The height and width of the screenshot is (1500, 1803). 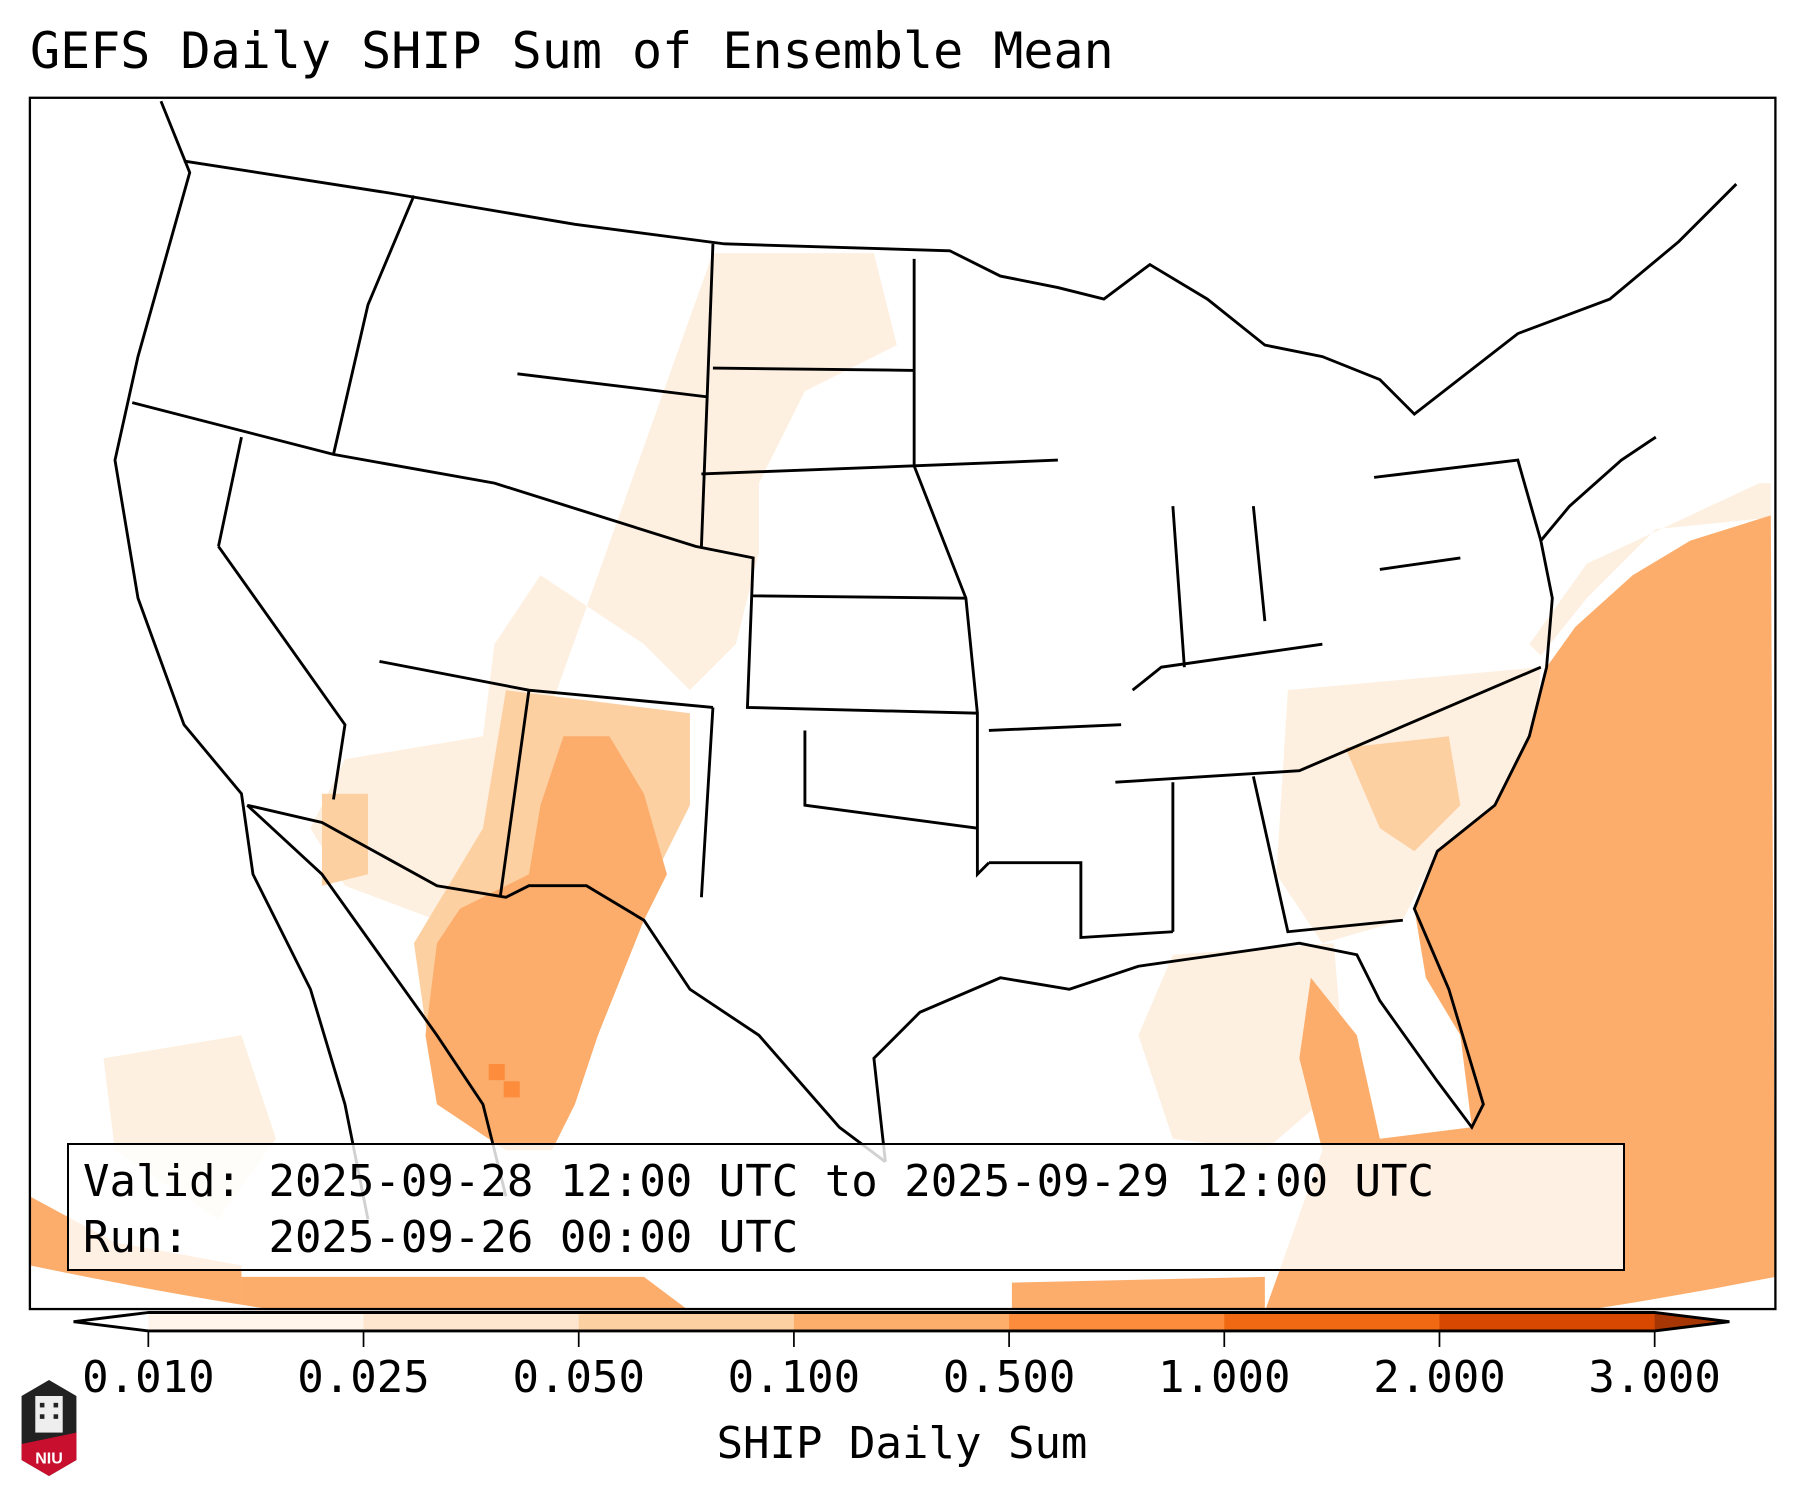 What do you see at coordinates (148, 1377) in the screenshot?
I see `colorbar-tick-label: 0.010` at bounding box center [148, 1377].